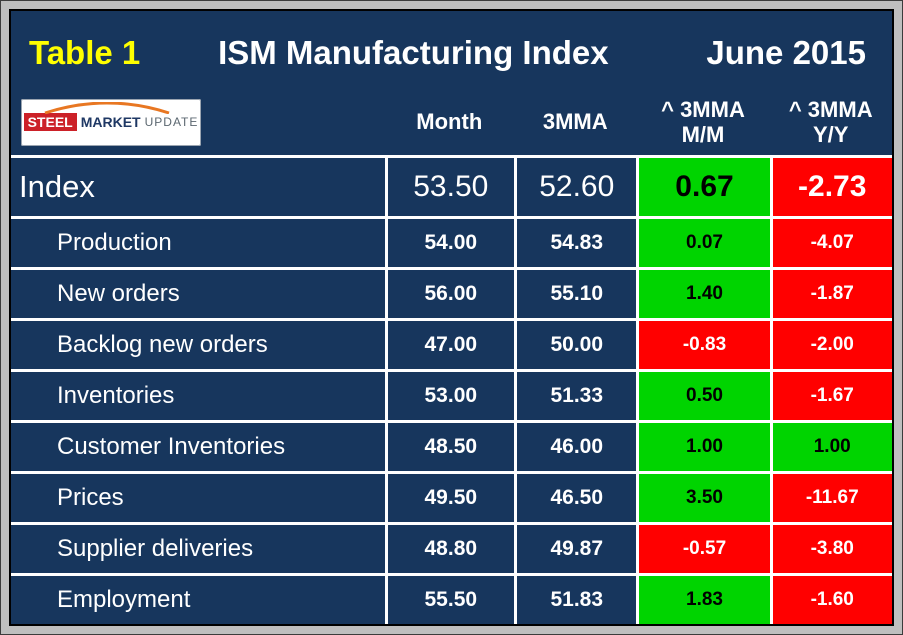  I want to click on table-row-inventories: Inventories 53.00 51.33 0.50 -1.67, so click(451, 394).